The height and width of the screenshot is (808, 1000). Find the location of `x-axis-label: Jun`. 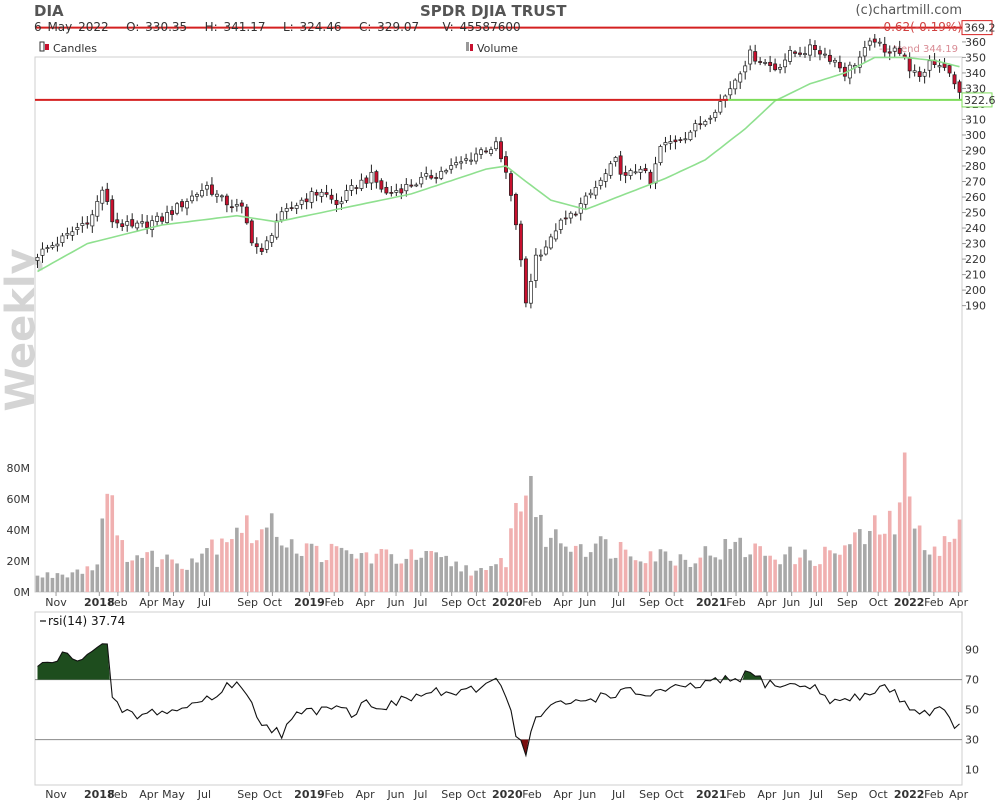

x-axis-label: Jun is located at coordinates (395, 602).